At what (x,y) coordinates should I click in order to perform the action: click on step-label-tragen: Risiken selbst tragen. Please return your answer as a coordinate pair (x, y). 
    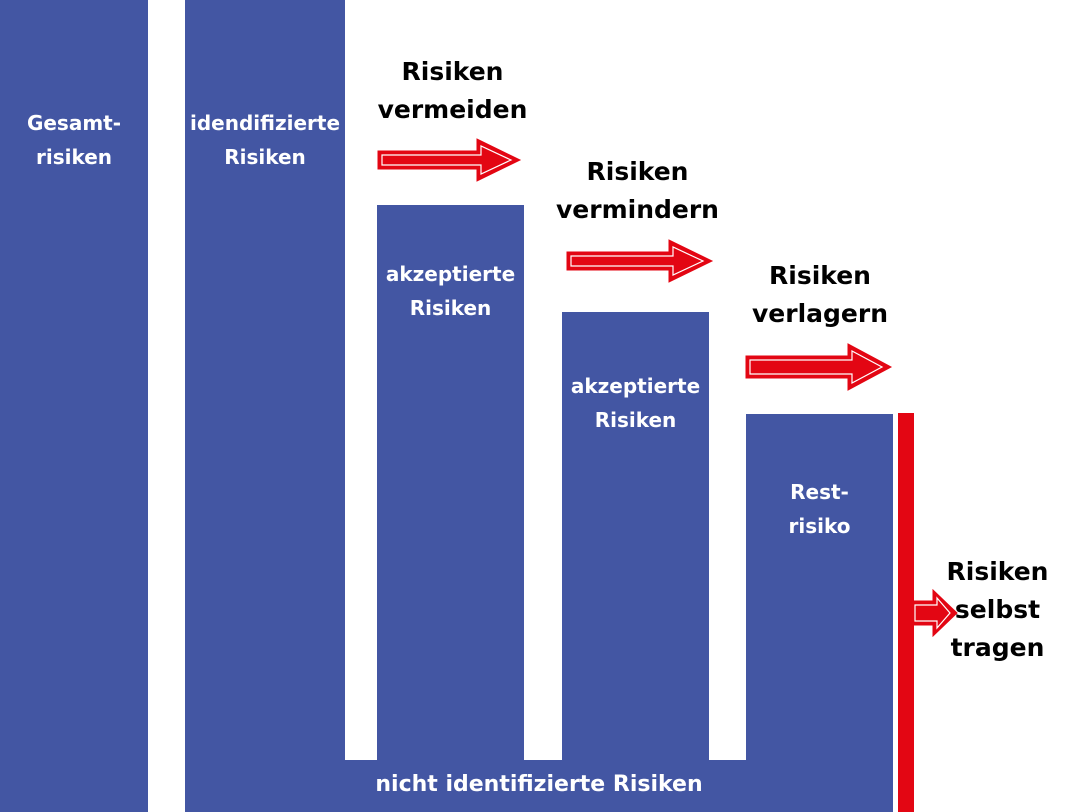
    Looking at the image, I should click on (997, 609).